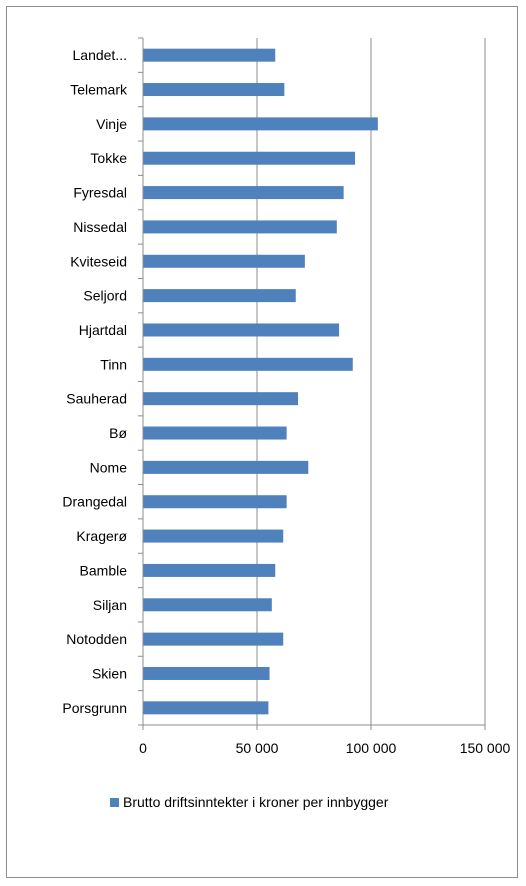 This screenshot has width=526, height=886. I want to click on category-label: Porsgrunn, so click(94, 708).